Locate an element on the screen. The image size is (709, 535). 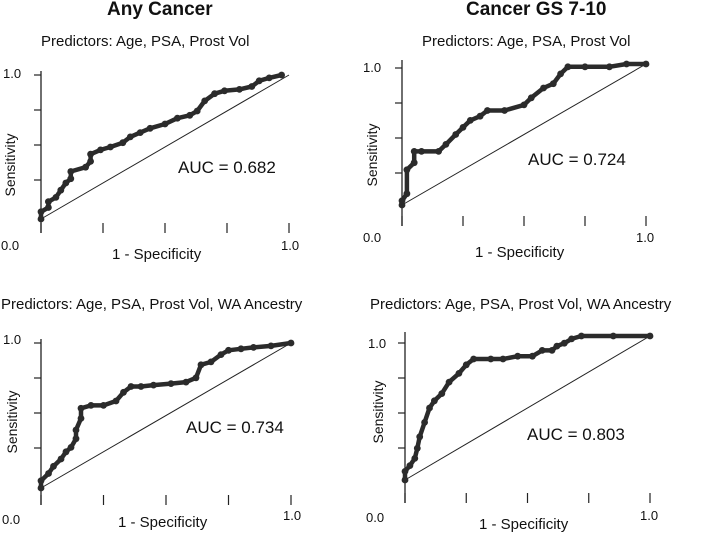
panel-3-x-tick-end: 1.0 is located at coordinates (292, 515).